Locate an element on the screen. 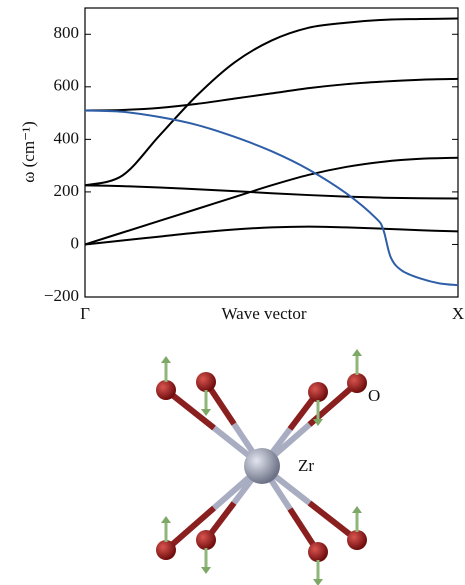  y-tick-label: 200 is located at coordinates (67, 190).